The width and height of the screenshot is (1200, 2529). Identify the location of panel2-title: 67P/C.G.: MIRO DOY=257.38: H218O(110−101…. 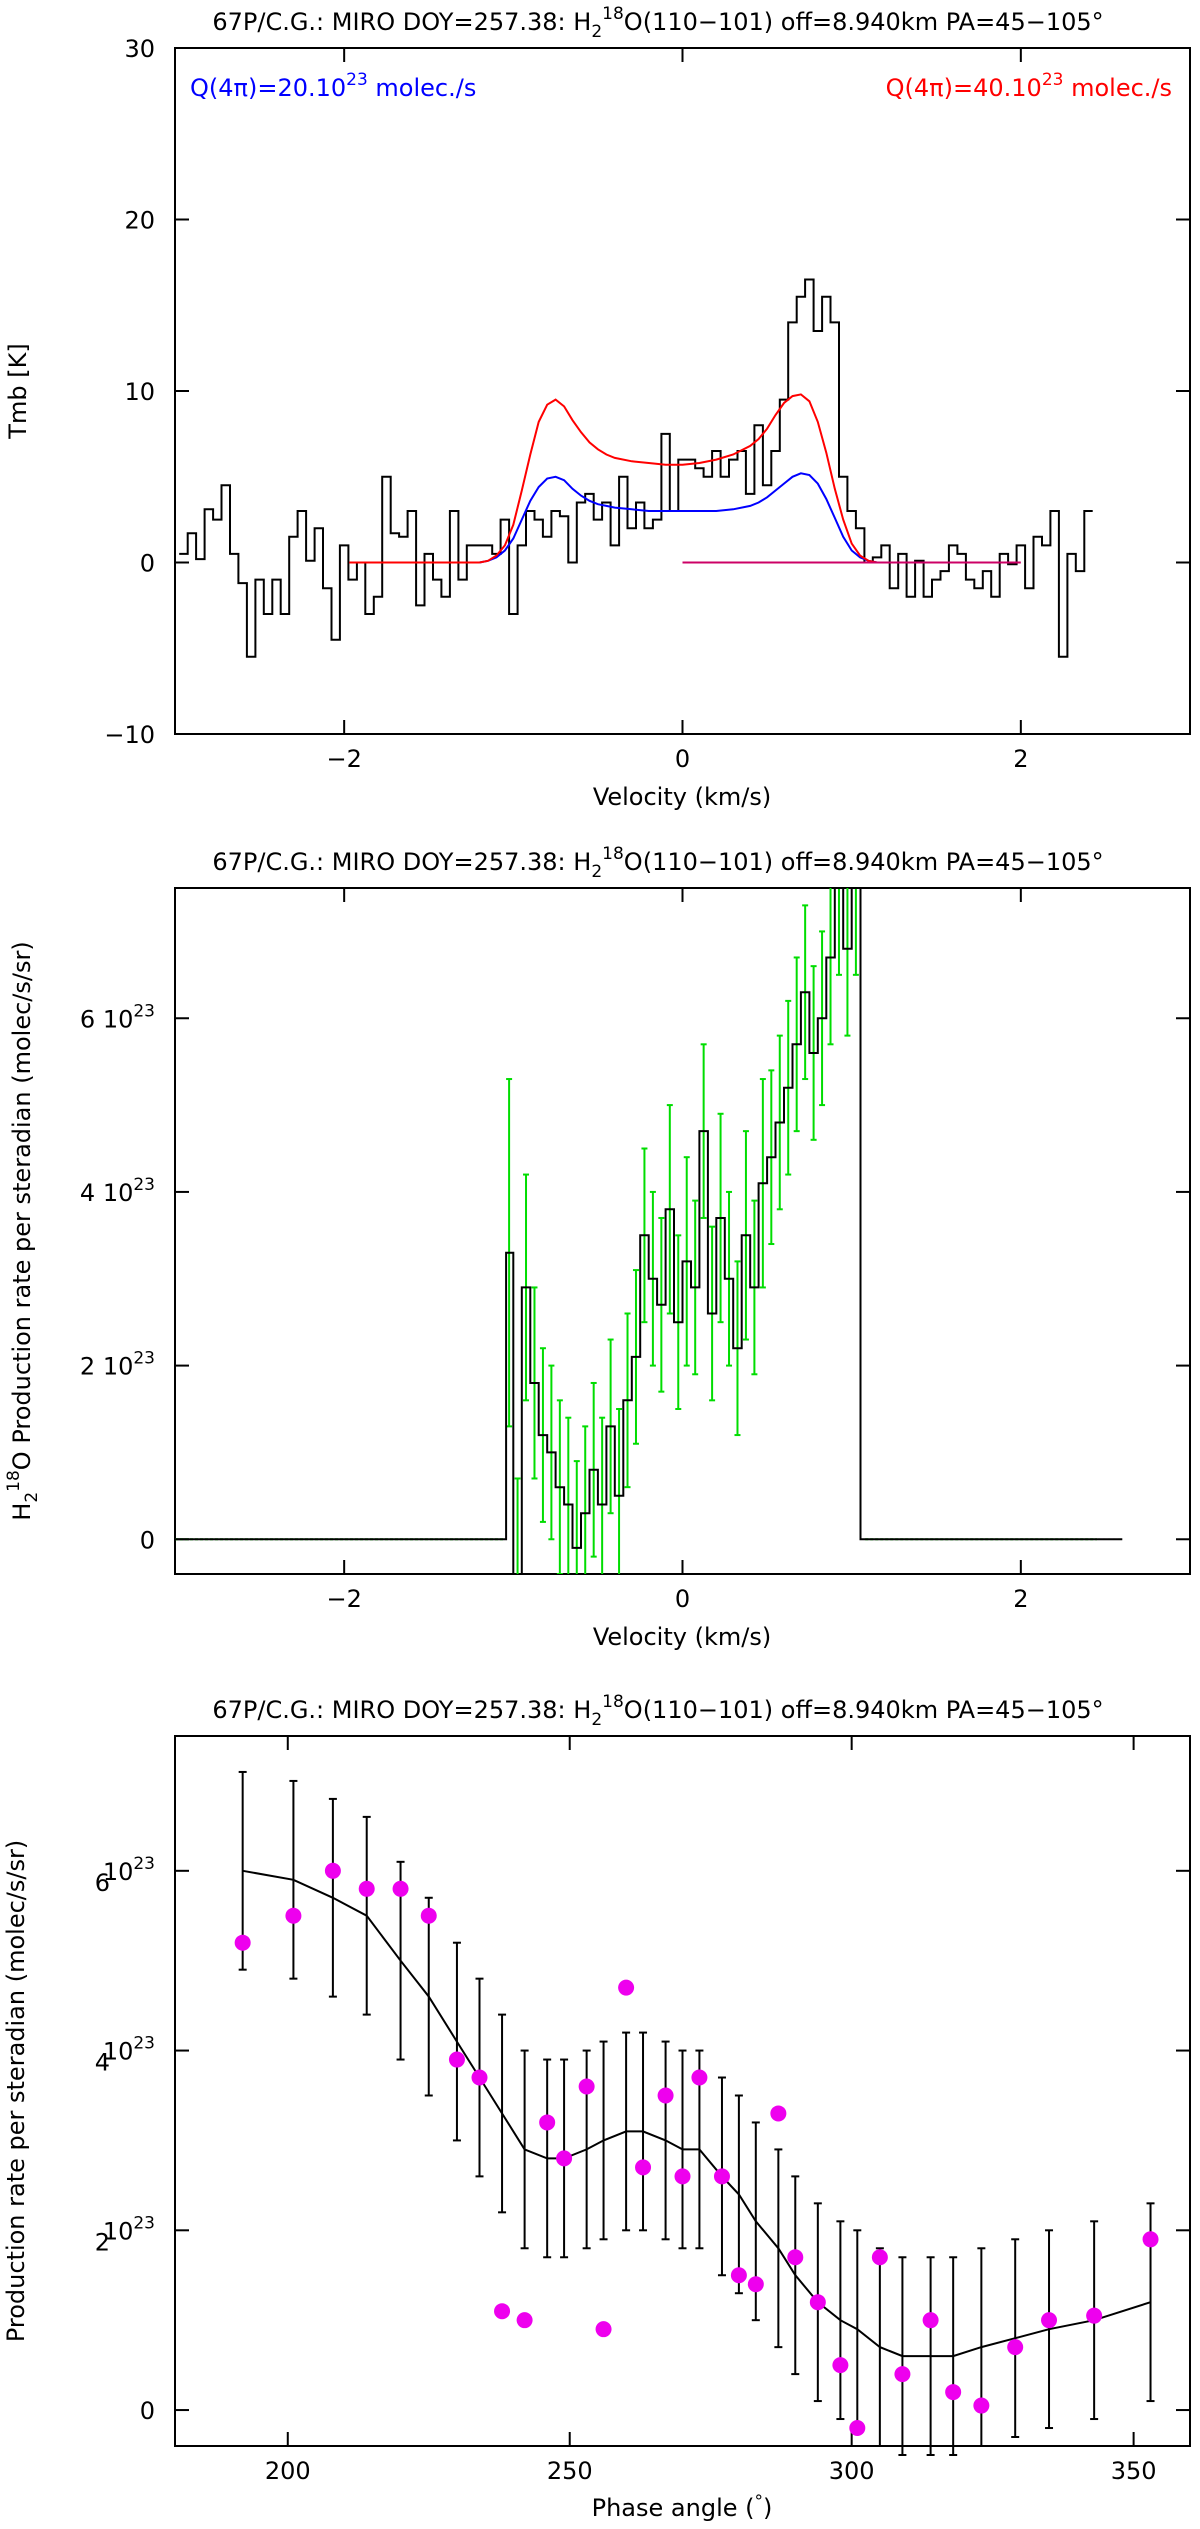
(657, 863).